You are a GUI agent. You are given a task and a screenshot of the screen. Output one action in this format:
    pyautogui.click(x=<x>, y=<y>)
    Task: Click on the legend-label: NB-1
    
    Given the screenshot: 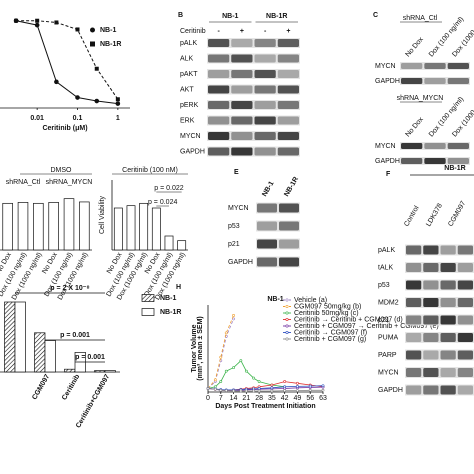 What is the action you would take?
    pyautogui.click(x=168, y=298)
    